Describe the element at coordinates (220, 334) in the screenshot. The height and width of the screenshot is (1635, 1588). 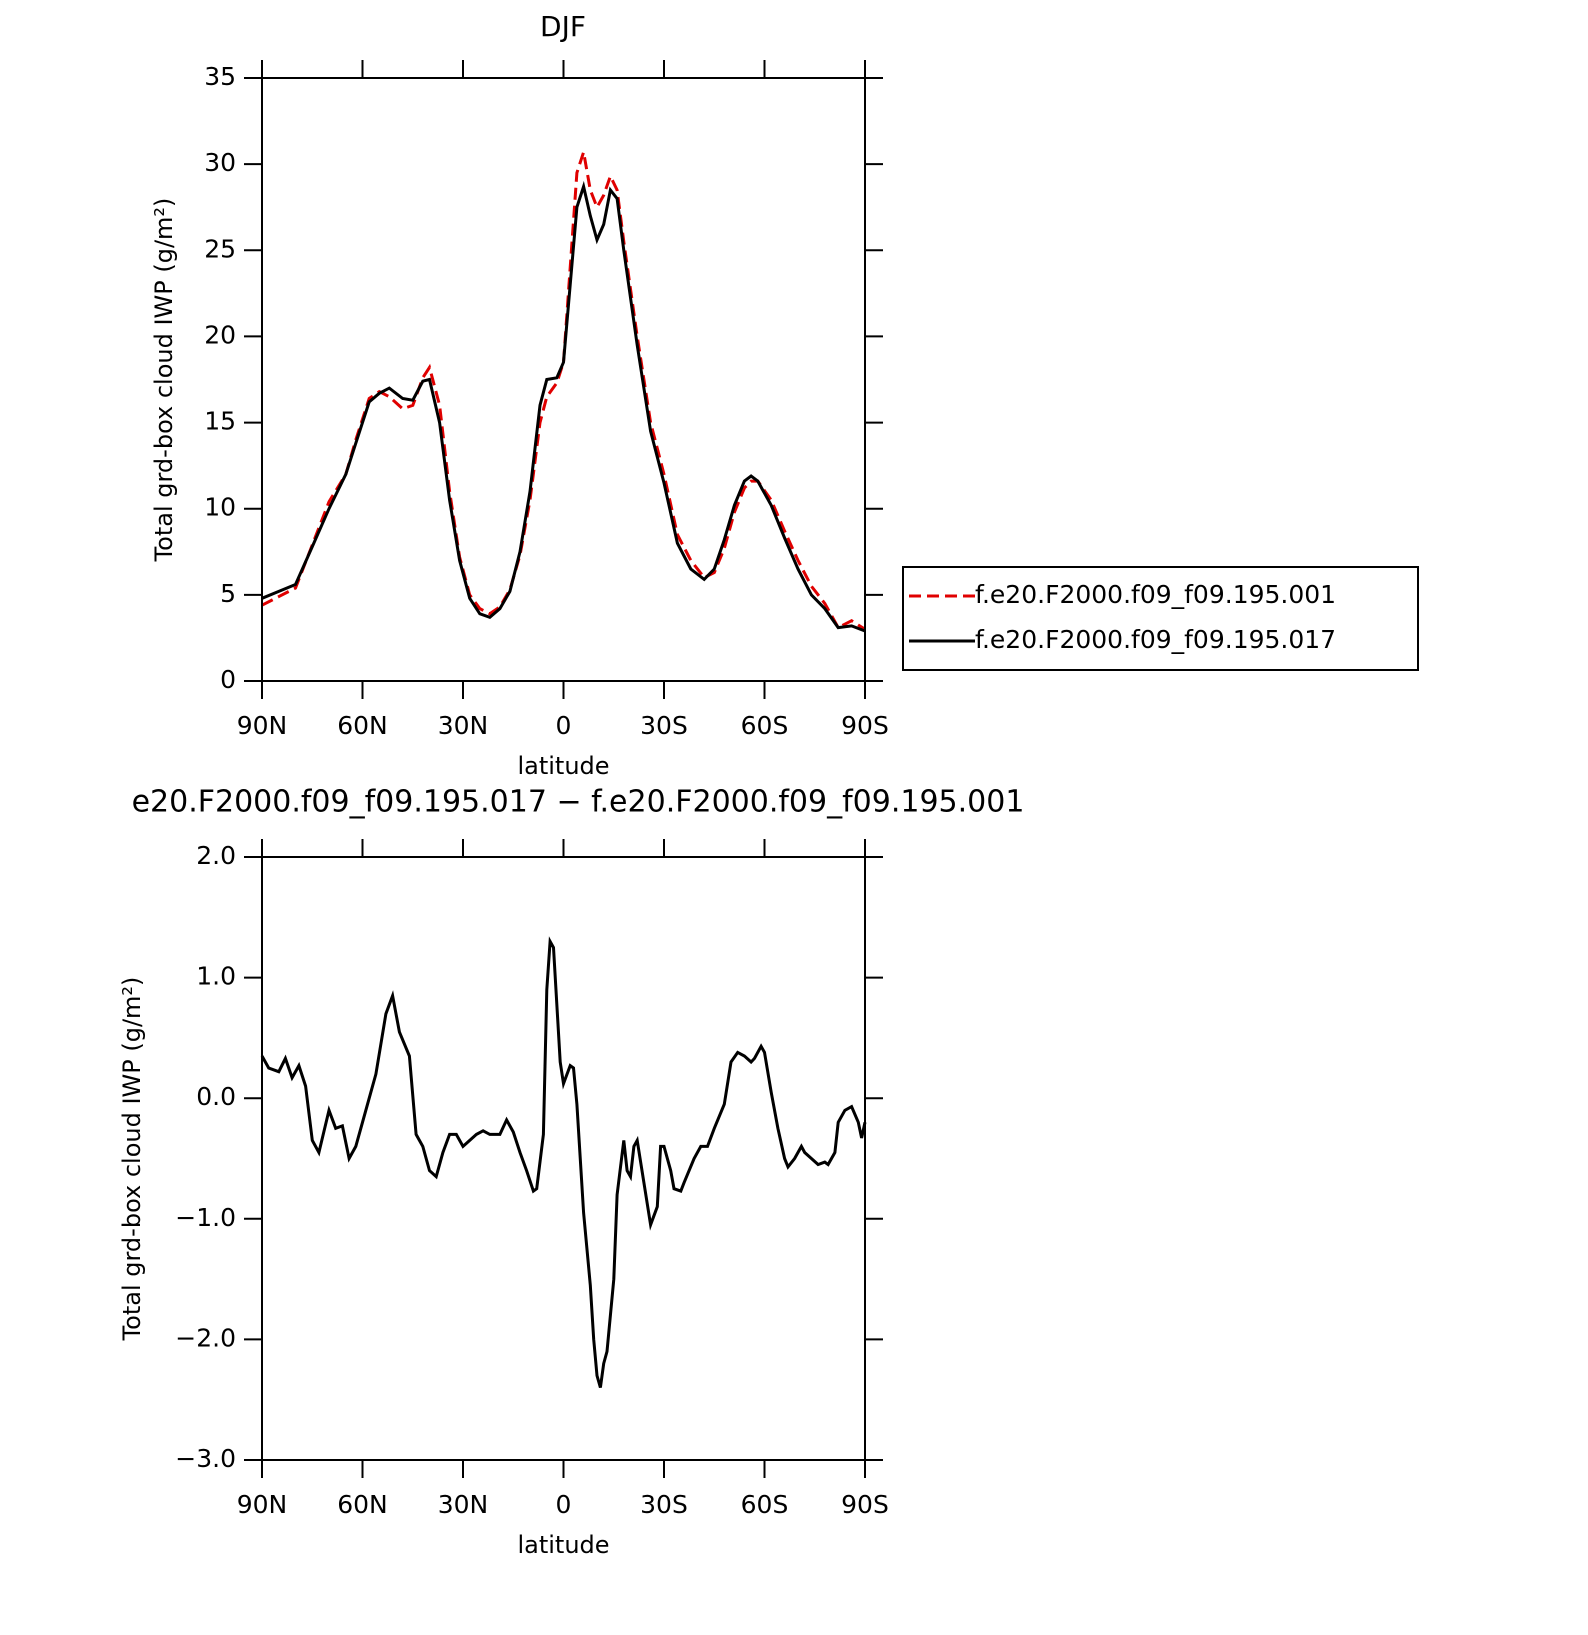
I see `y-tick-label: 20` at that location.